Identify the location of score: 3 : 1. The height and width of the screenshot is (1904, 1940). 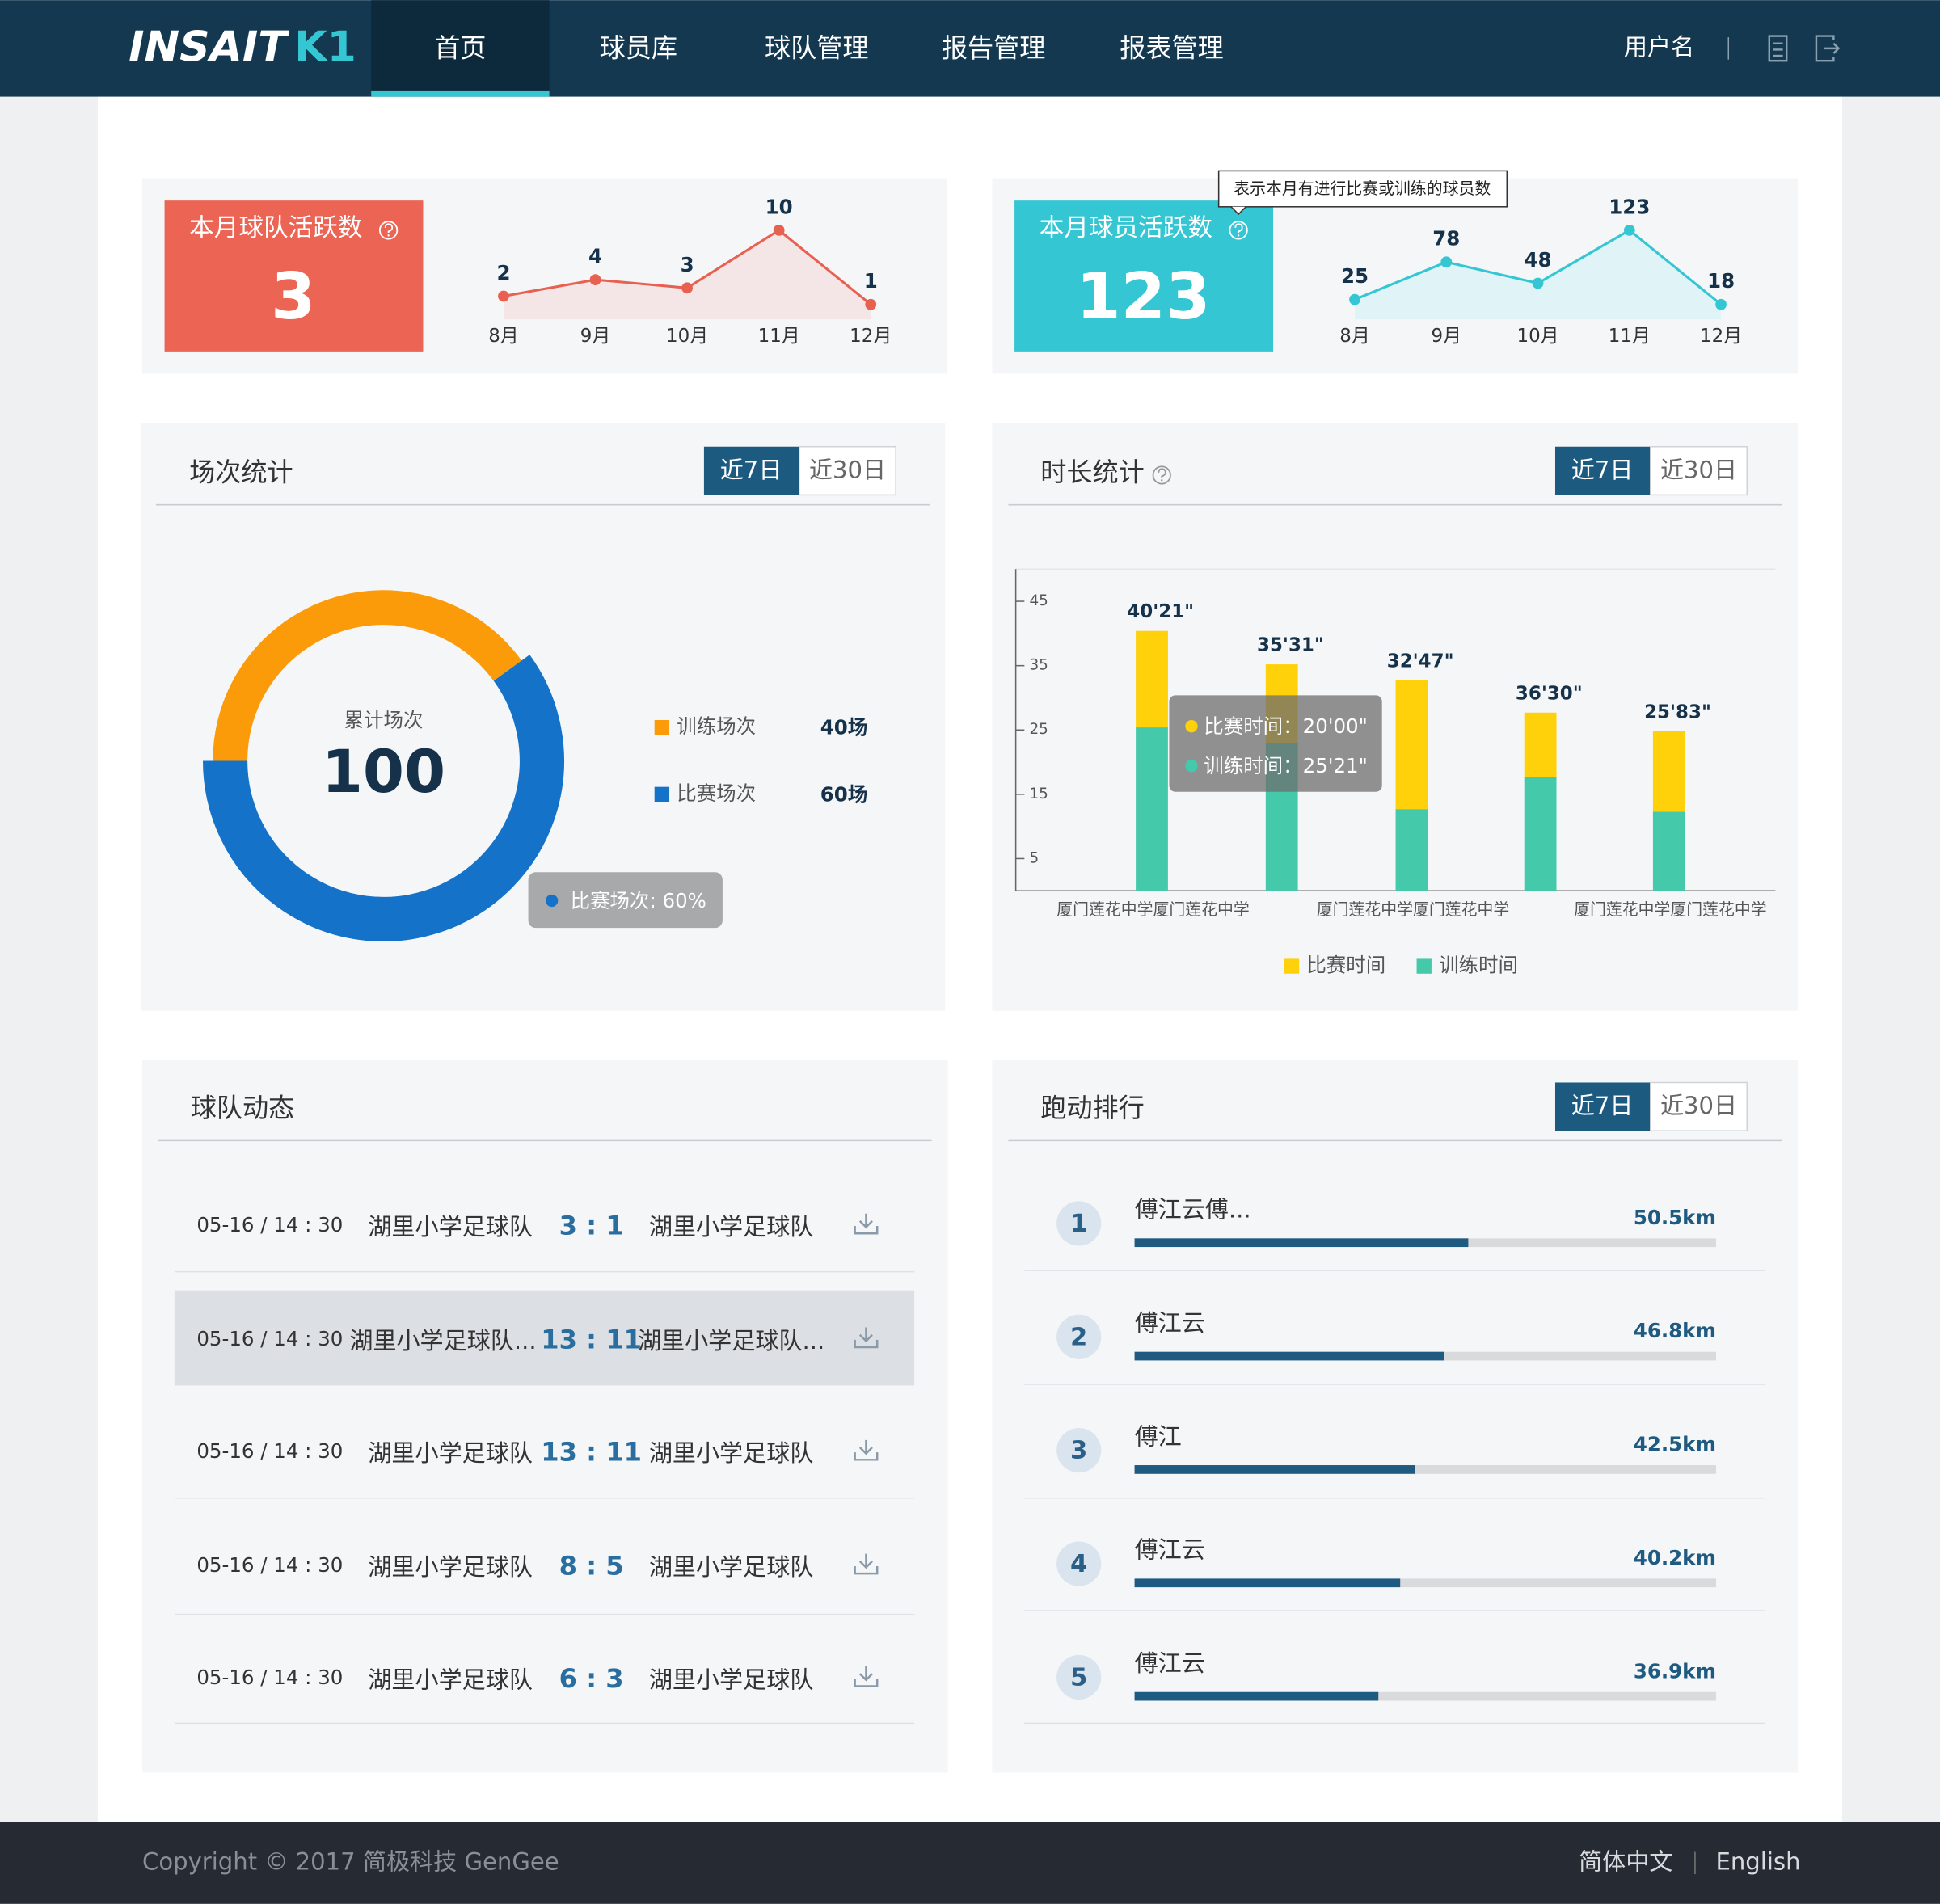
(591, 1226).